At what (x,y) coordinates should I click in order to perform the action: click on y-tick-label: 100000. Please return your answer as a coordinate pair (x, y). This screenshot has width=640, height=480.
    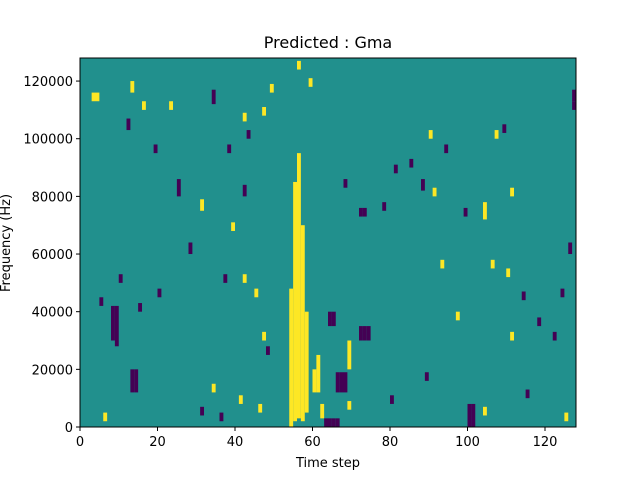
    Looking at the image, I should click on (48, 140).